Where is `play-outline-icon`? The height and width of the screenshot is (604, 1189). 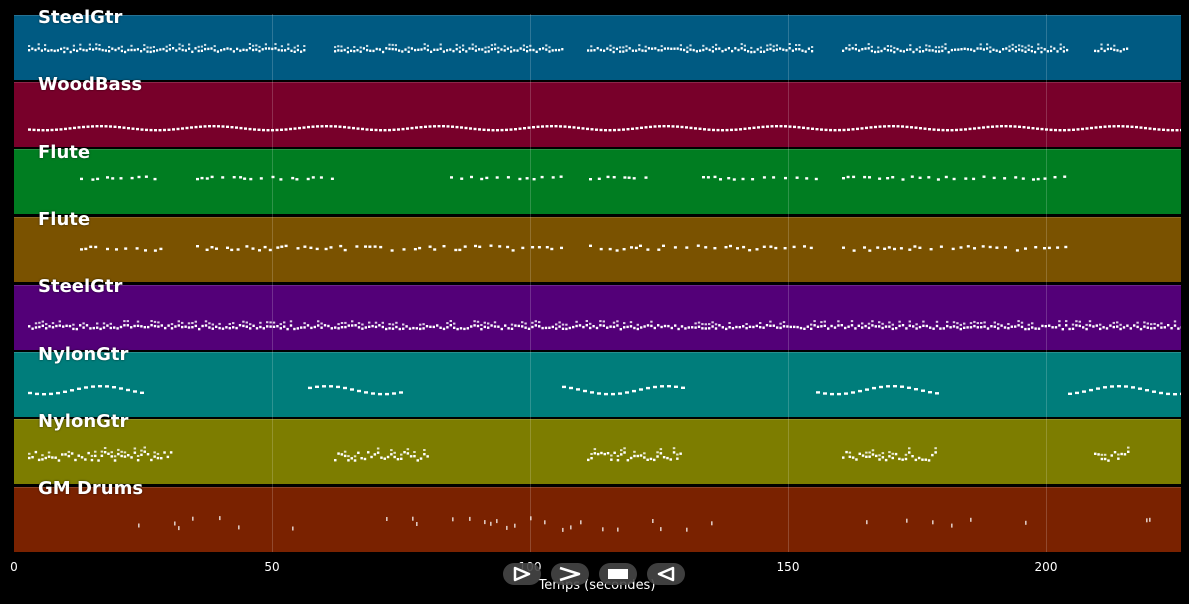 play-outline-icon is located at coordinates (522, 574).